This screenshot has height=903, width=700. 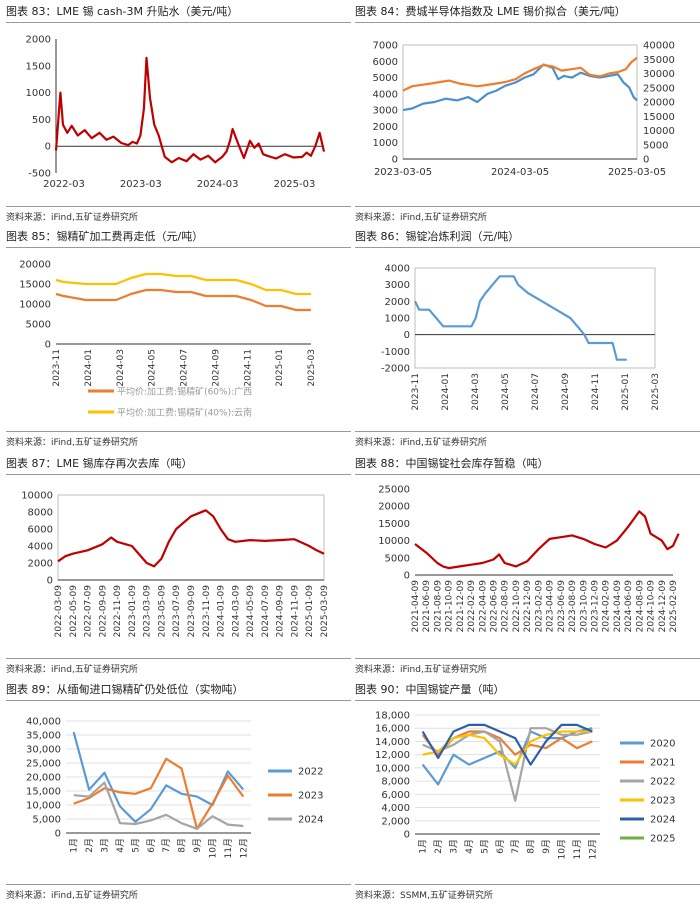 What do you see at coordinates (469, 846) in the screenshot?
I see `x-tick-label: 4月` at bounding box center [469, 846].